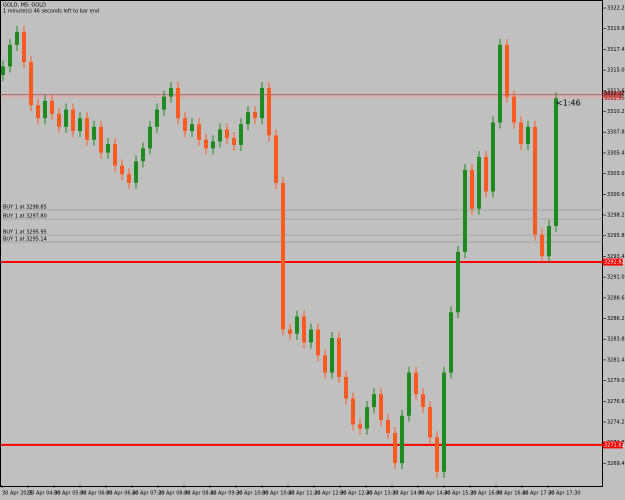 This screenshot has height=500, width=625. What do you see at coordinates (616, 236) in the screenshot?
I see `y-tick-label: 3295.87` at bounding box center [616, 236].